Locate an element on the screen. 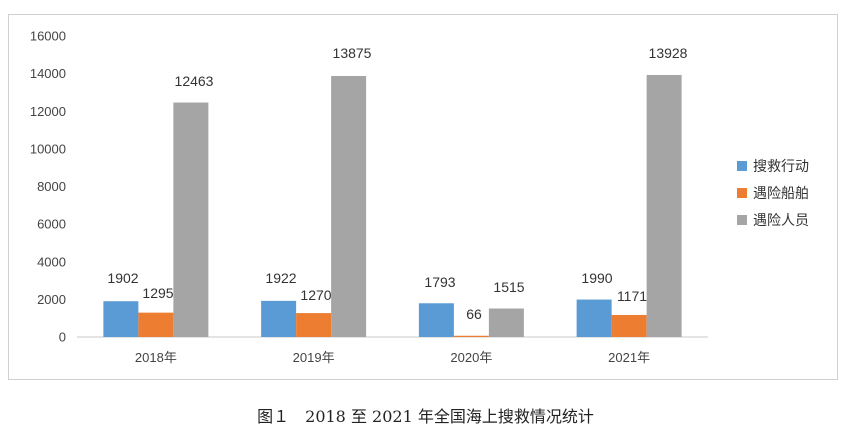  y-tick-label: 2000 is located at coordinates (51, 299).